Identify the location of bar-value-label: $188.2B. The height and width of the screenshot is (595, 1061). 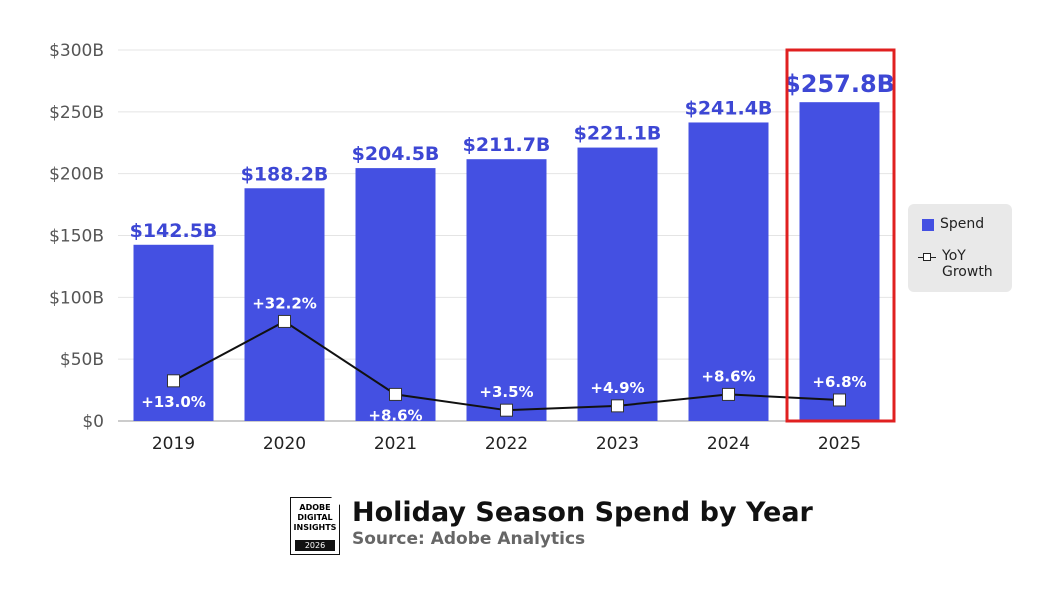
(285, 174).